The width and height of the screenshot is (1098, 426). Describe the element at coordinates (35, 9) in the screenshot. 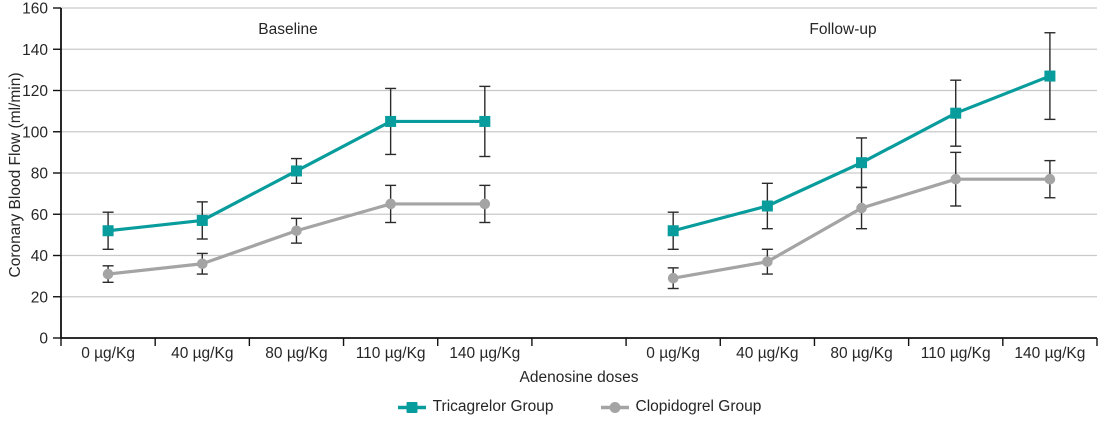

I see `y-tick-label: 160` at that location.